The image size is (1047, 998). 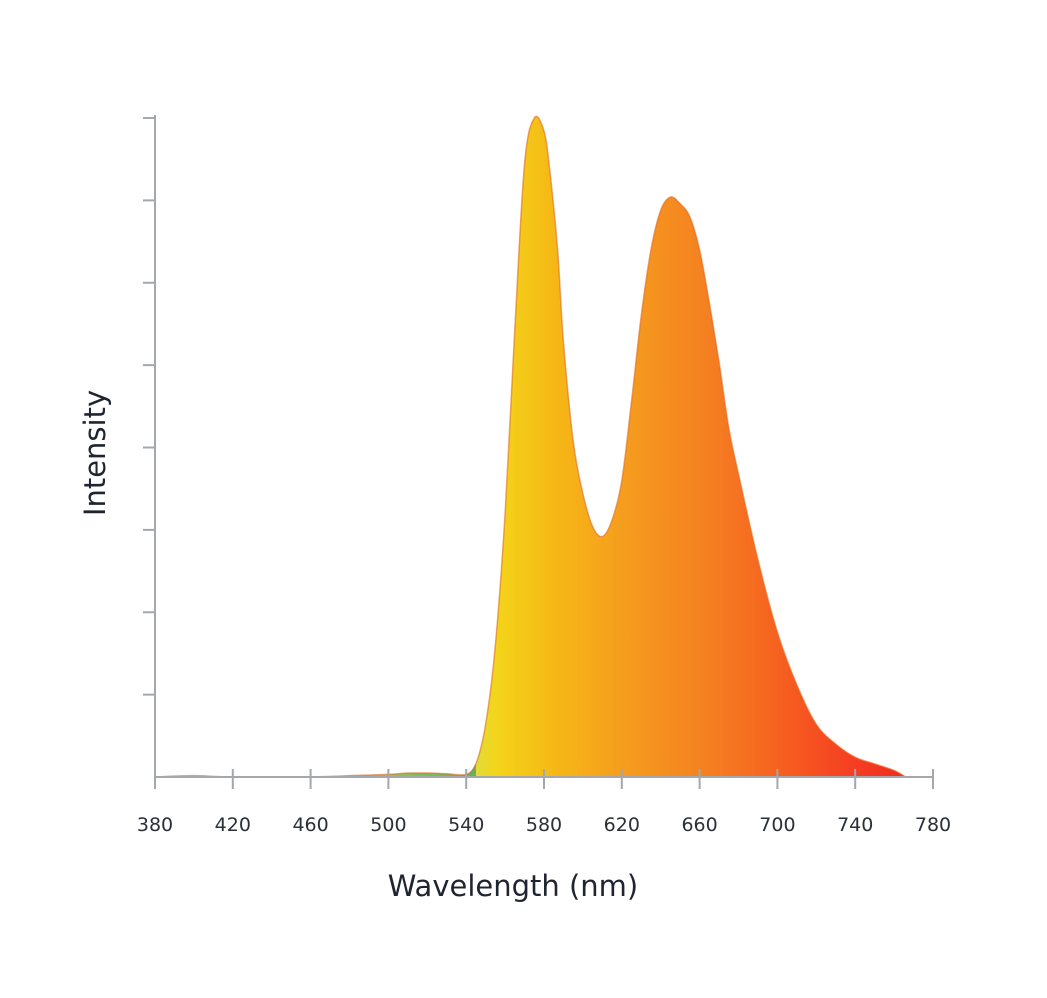 I want to click on x-ticks: 380 420 460 500 540 580 620 660 700 740 780, so click(x=544, y=802).